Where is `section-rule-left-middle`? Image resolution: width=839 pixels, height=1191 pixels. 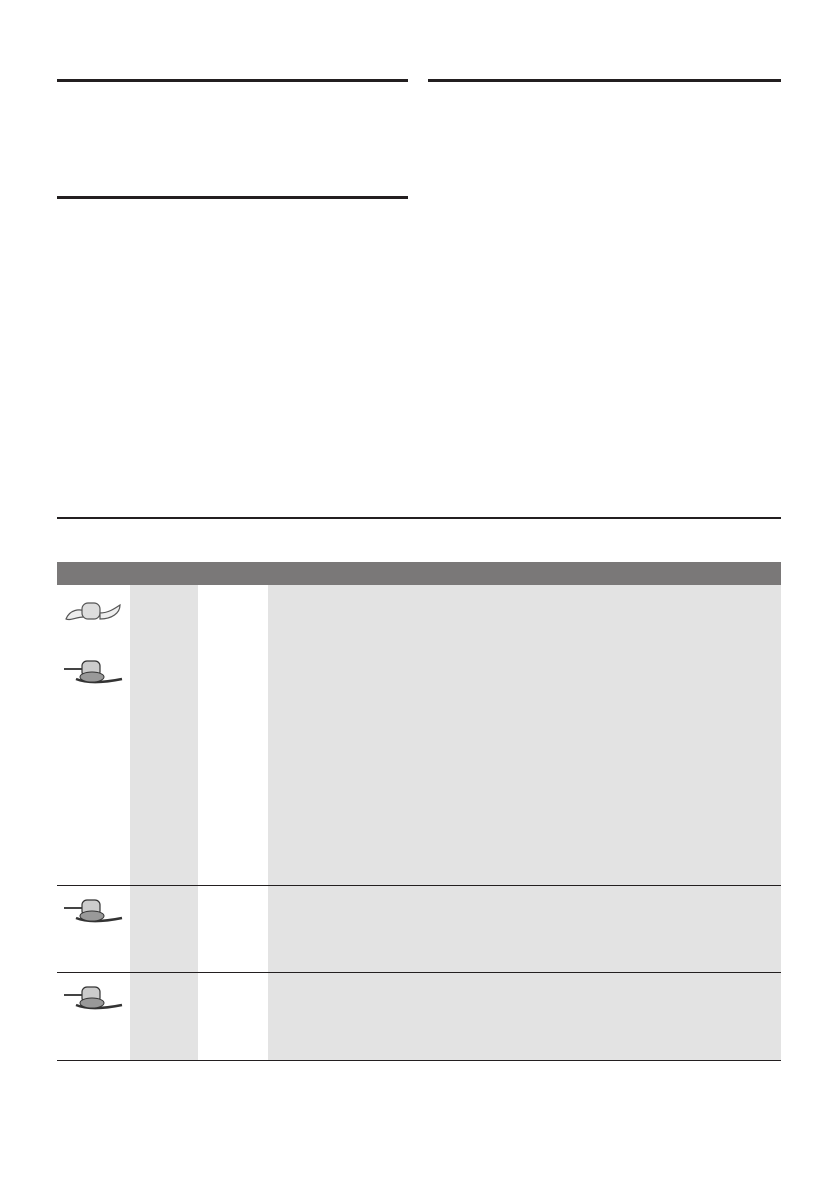
section-rule-left-middle is located at coordinates (232, 197).